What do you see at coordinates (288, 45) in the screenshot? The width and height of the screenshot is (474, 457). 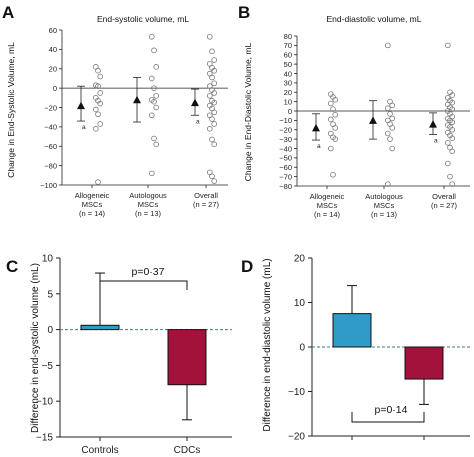 I see `y-tick-label: 70` at bounding box center [288, 45].